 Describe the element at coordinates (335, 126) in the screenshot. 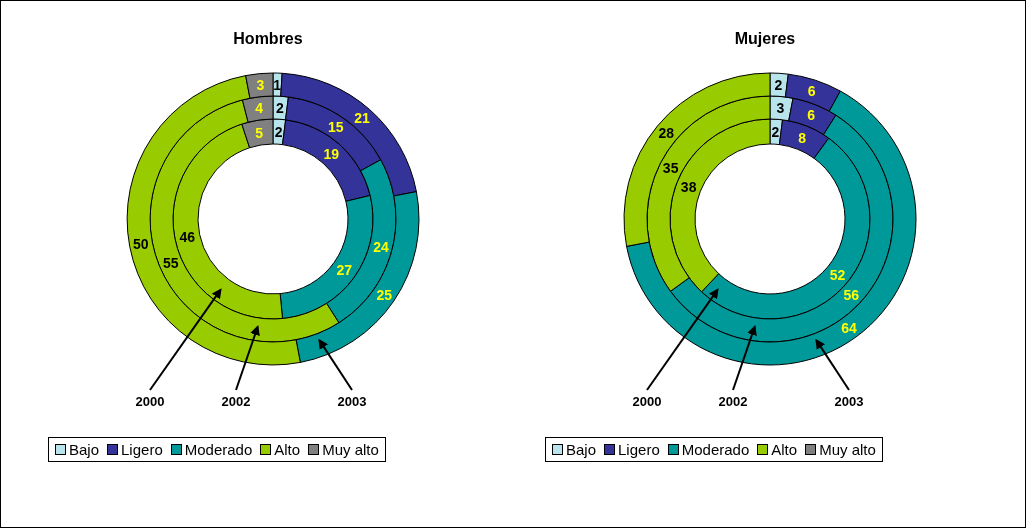

I see `data-label: 15` at that location.